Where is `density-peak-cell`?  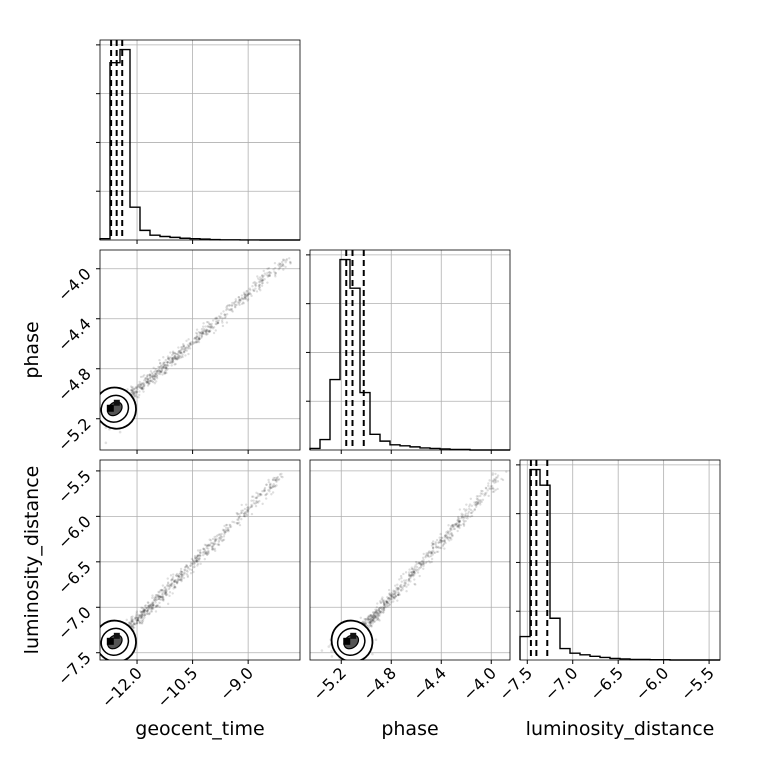 density-peak-cell is located at coordinates (347, 641).